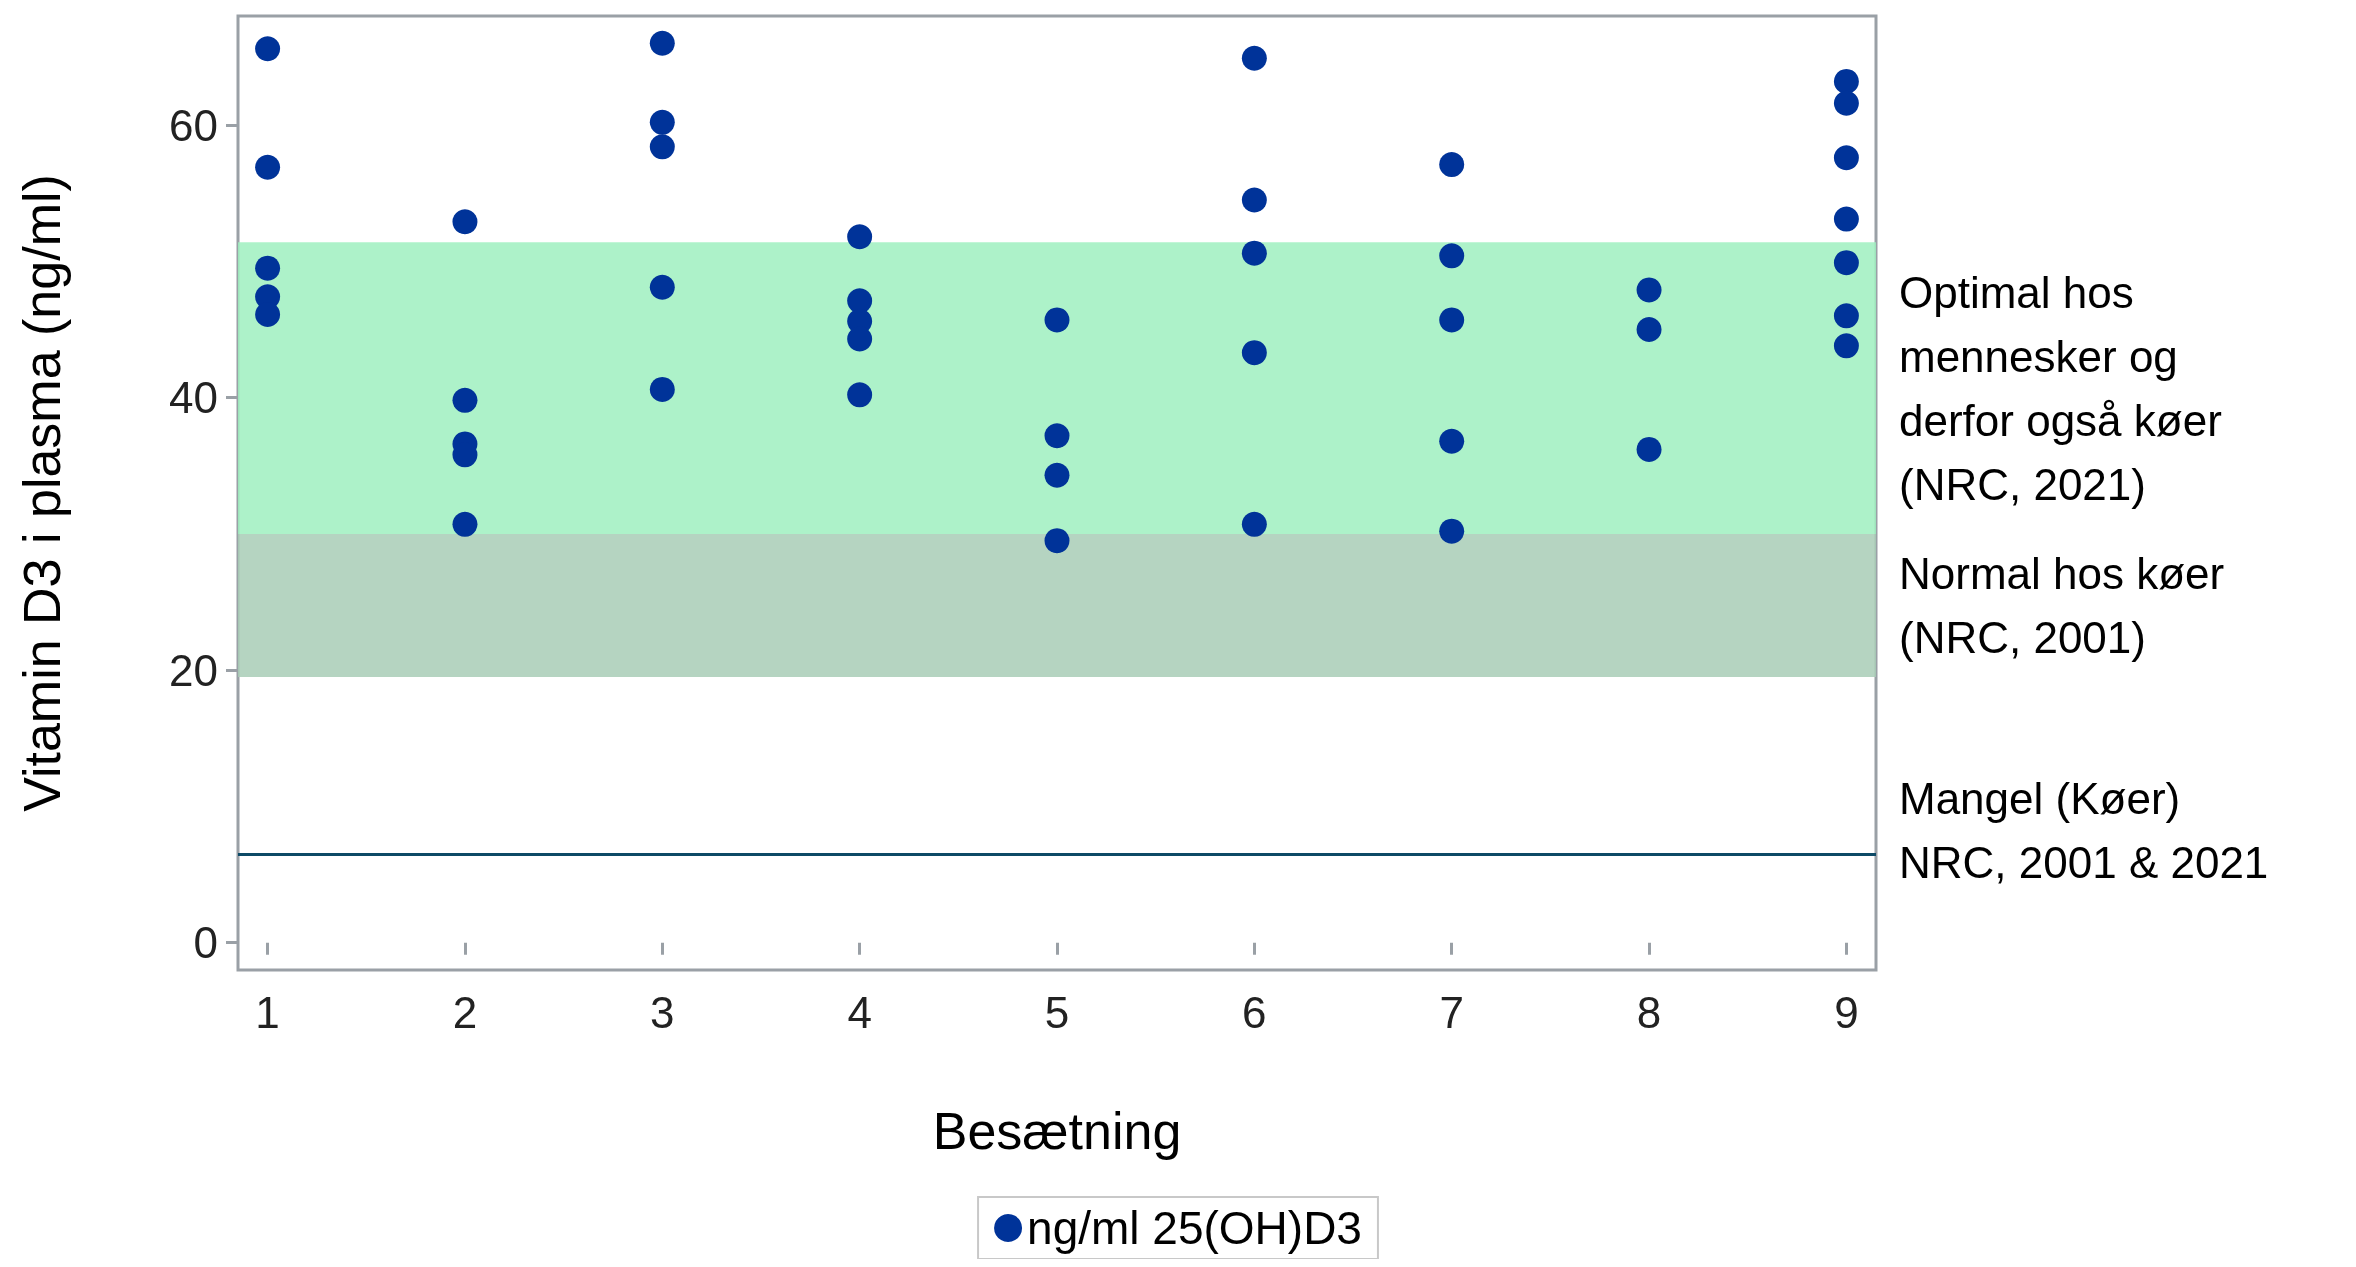 This screenshot has height=1267, width=2356. Describe the element at coordinates (193, 398) in the screenshot. I see `y-tick-label: 40` at that location.